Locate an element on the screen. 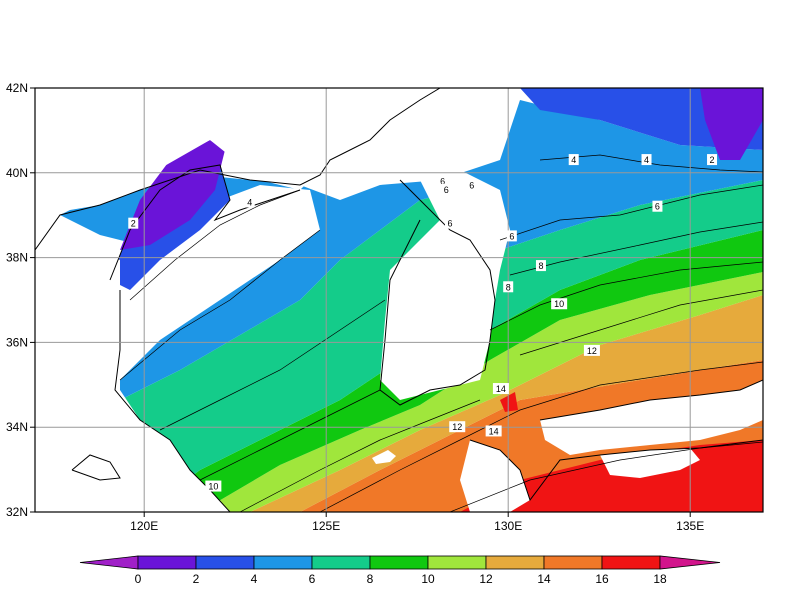 The image size is (800, 600). coastline-bohai is located at coordinates (205, 222).